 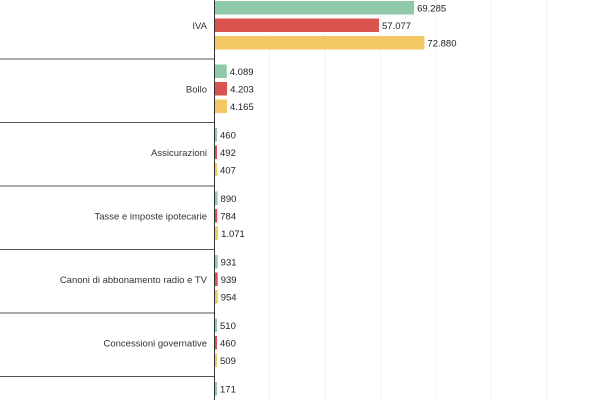 I want to click on category-label: Tasse e imposte ipotecarie, so click(x=151, y=216).